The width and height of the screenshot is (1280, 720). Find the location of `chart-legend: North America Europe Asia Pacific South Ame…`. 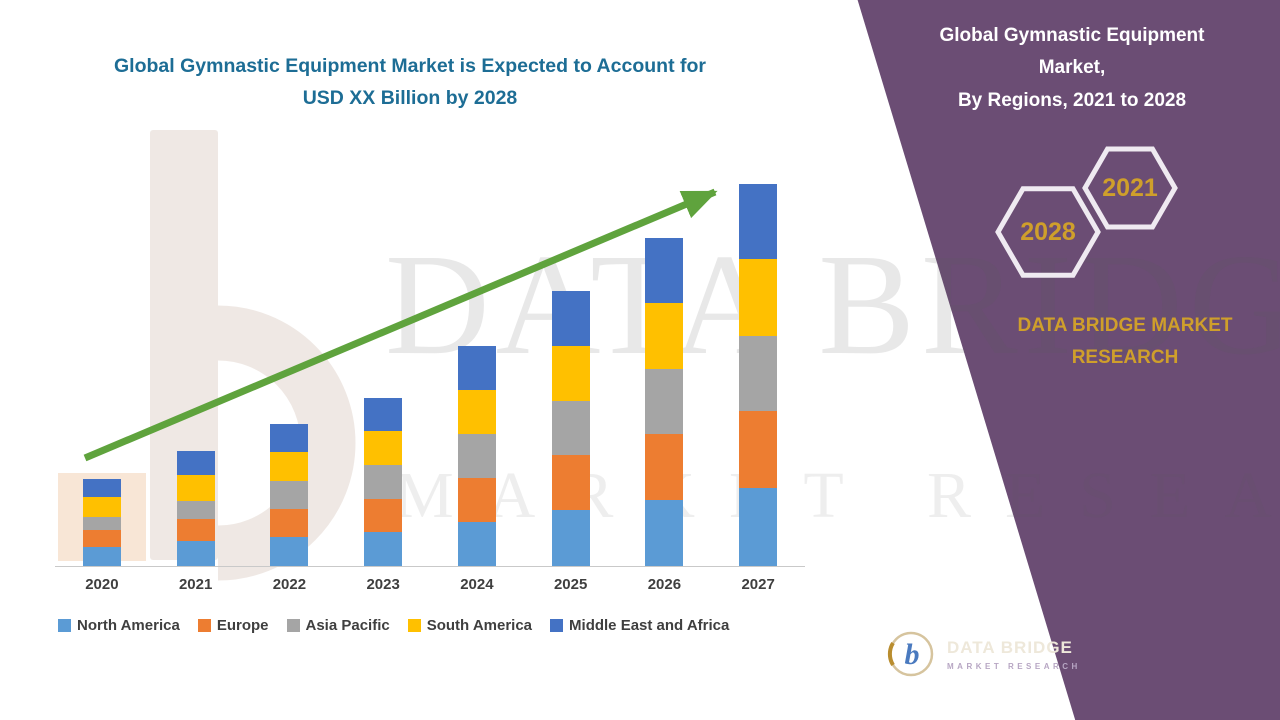

chart-legend: North America Europe Asia Pacific South Ame… is located at coordinates (393, 625).